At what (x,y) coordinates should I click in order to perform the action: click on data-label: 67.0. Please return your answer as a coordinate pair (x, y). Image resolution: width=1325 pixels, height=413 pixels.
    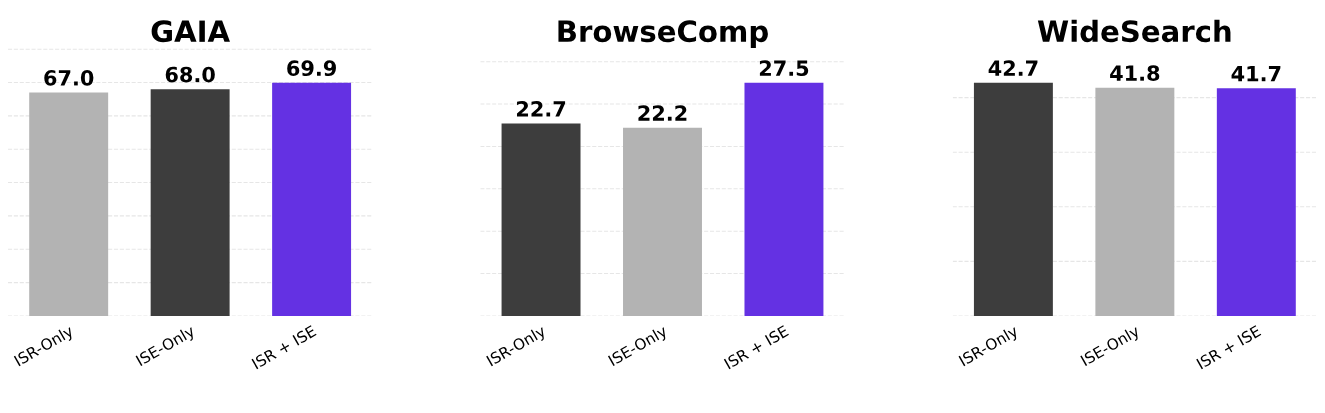
    Looking at the image, I should click on (69, 77).